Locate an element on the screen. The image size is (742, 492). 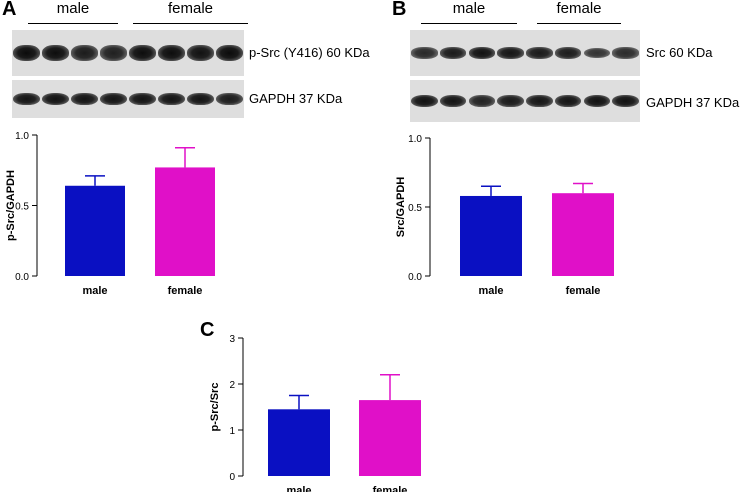
panel-letter-b: B is located at coordinates (399, 10).